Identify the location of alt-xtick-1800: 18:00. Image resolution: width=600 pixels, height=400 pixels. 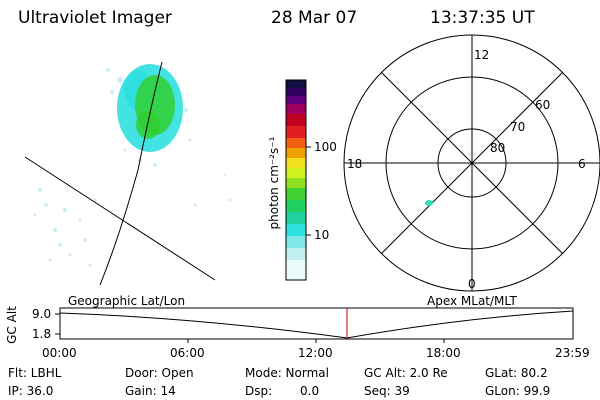
(443, 353).